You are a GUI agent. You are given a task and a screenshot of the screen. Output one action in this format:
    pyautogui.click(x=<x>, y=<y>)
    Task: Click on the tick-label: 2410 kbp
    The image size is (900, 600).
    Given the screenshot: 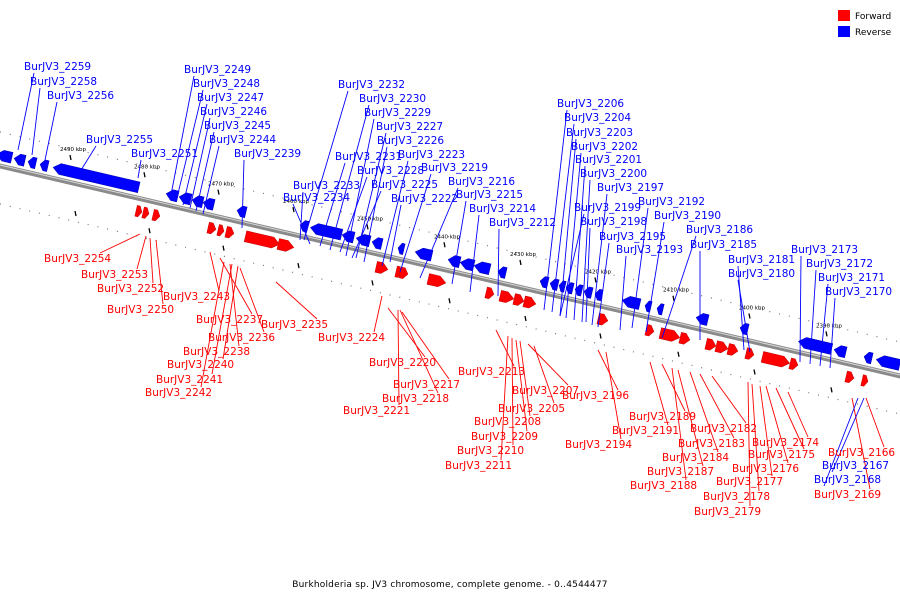 What is the action you would take?
    pyautogui.click(x=676, y=291)
    